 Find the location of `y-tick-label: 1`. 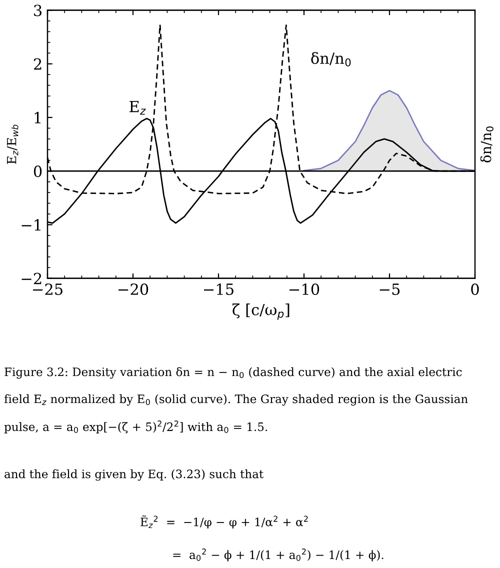

y-tick-label: 1 is located at coordinates (37, 118).